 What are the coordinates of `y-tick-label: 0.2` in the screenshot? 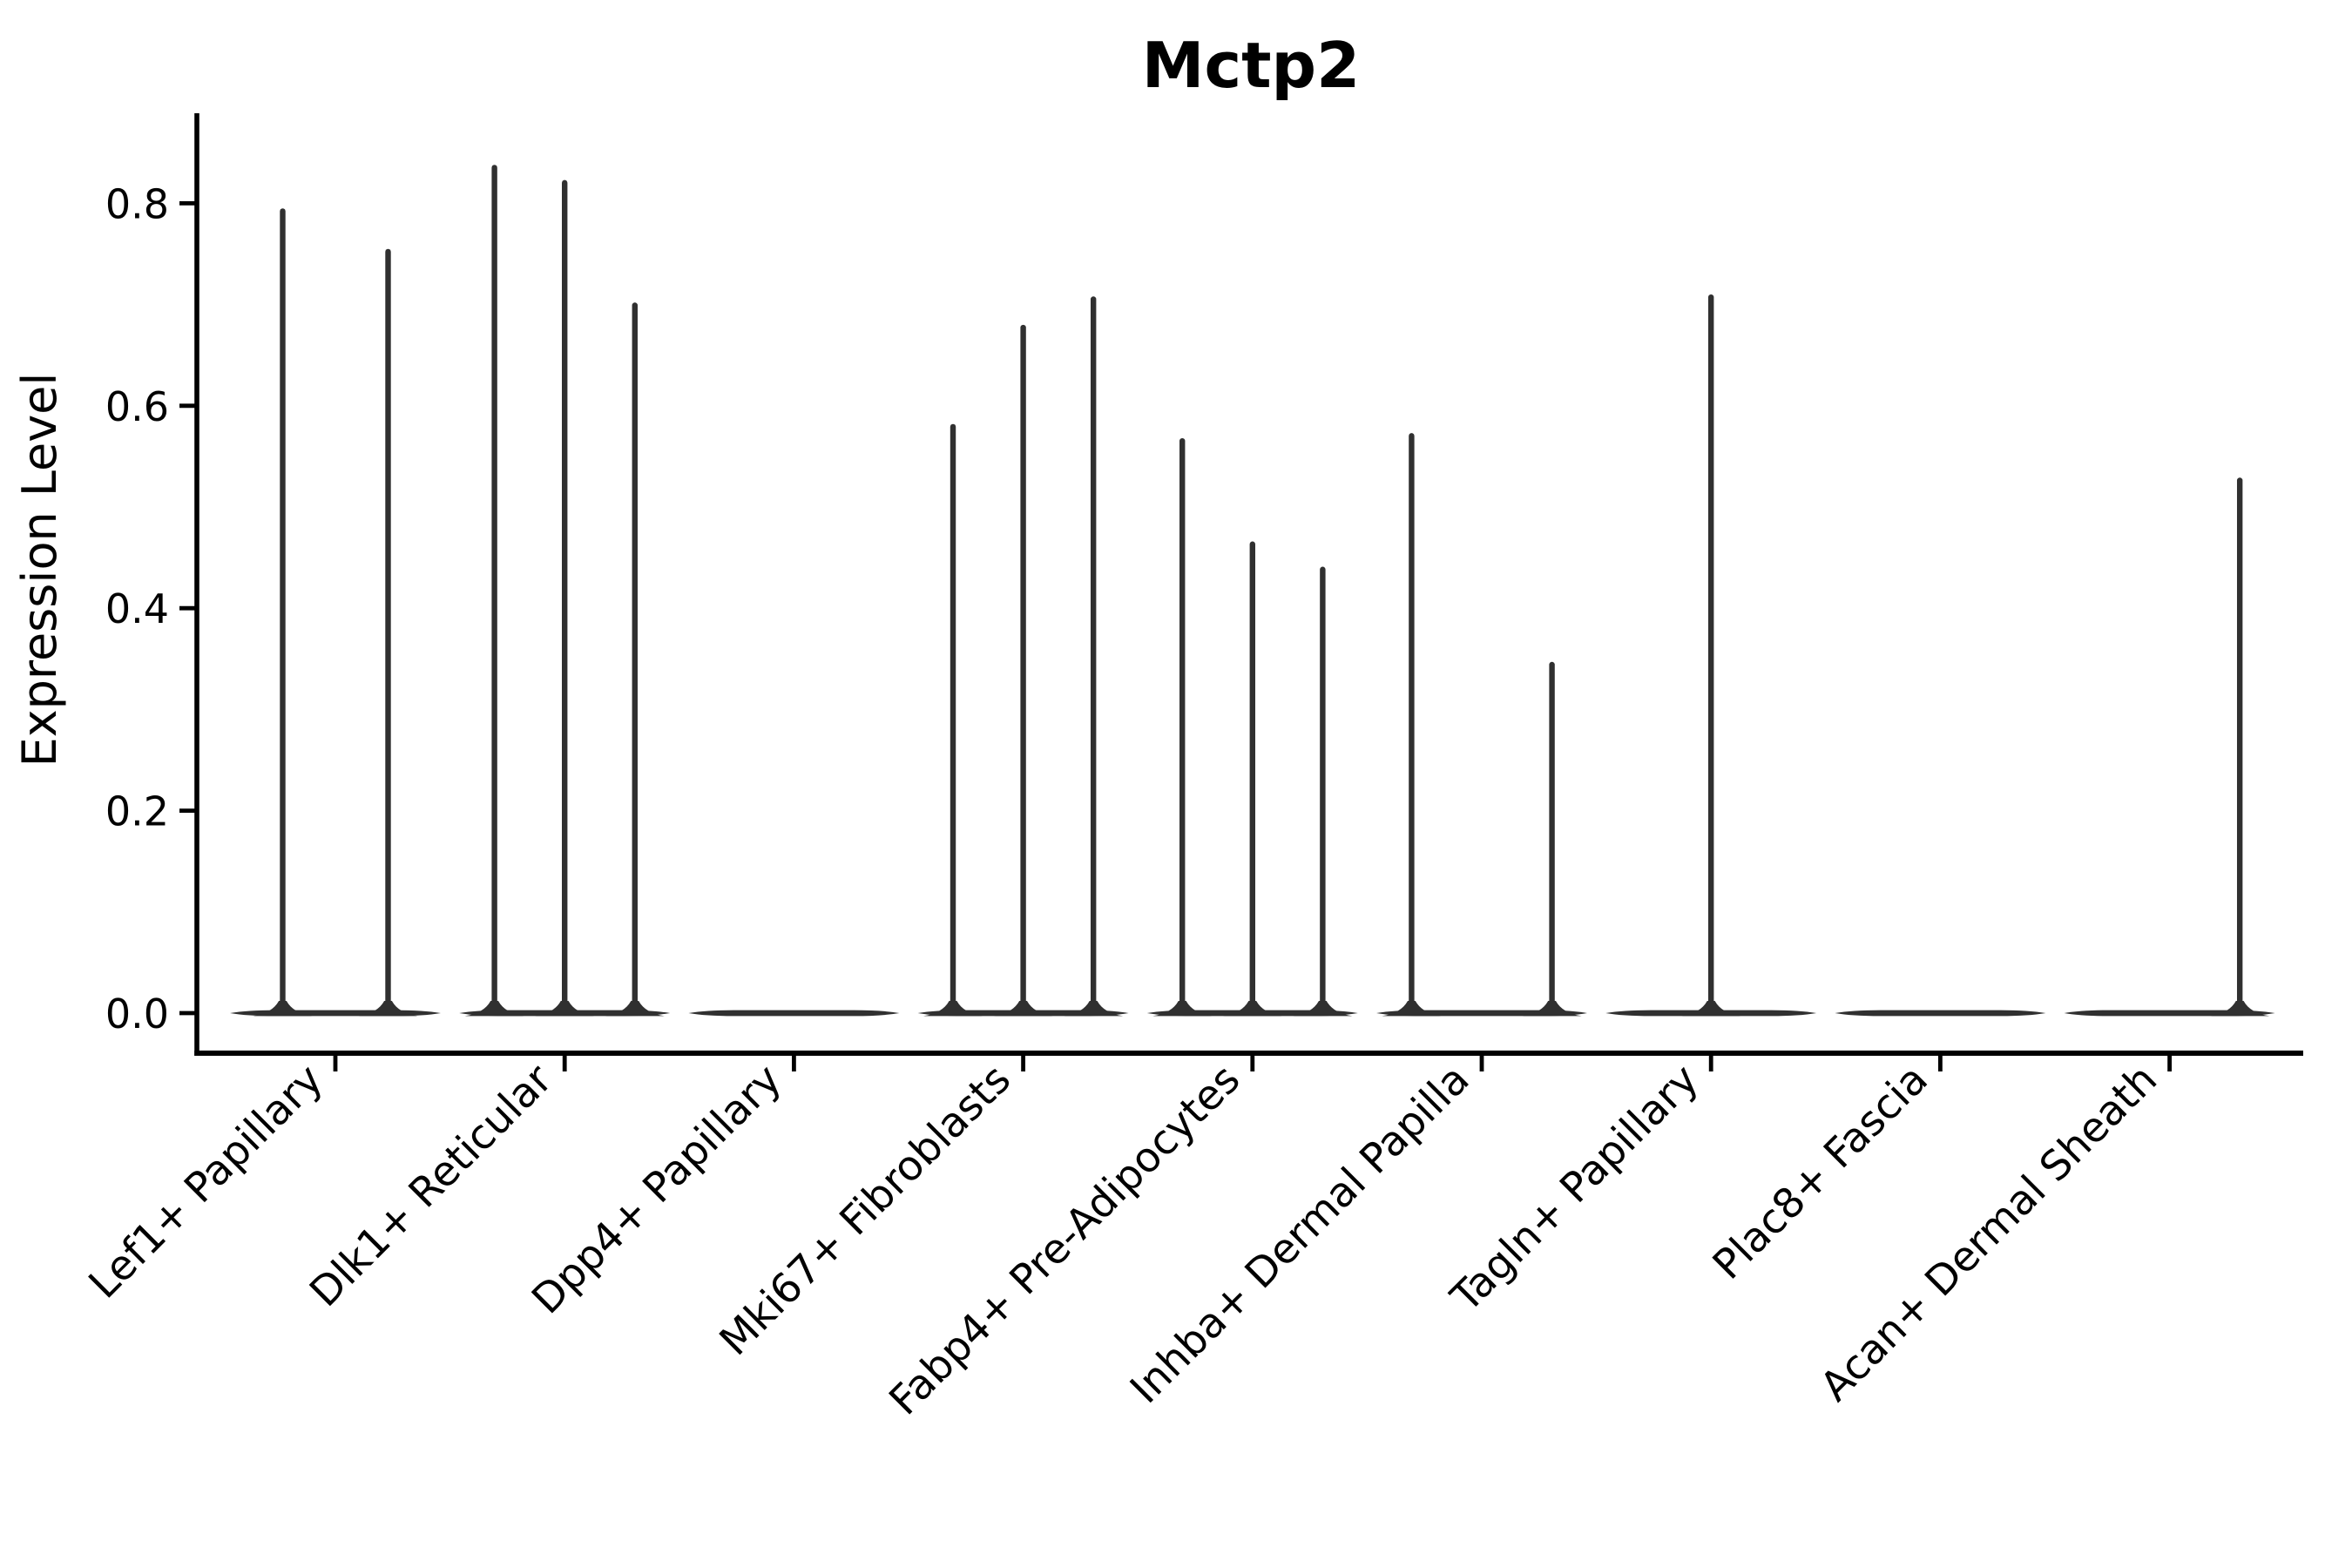 It's located at (137, 811).